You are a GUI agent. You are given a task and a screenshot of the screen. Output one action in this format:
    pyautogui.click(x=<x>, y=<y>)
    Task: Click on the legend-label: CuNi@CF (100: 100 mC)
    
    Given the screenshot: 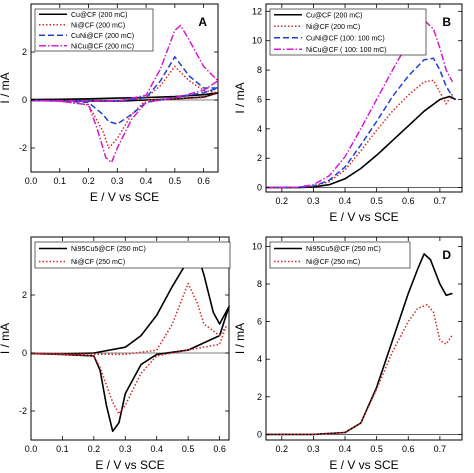 What is the action you would take?
    pyautogui.click(x=345, y=38)
    